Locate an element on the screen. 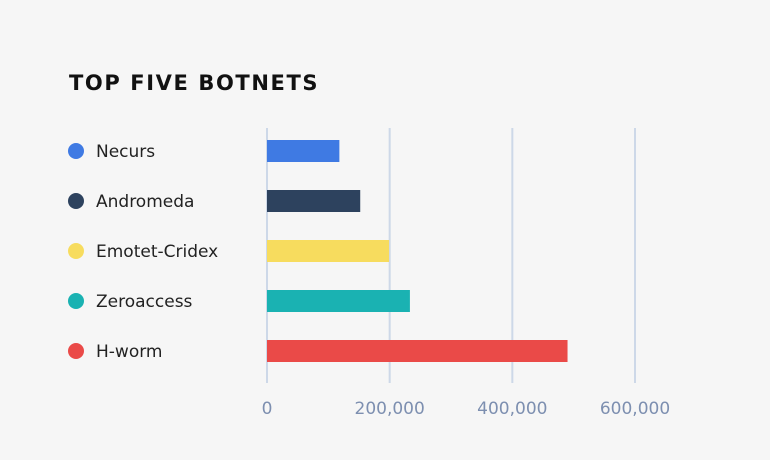  bar-h-worm is located at coordinates (417, 351).